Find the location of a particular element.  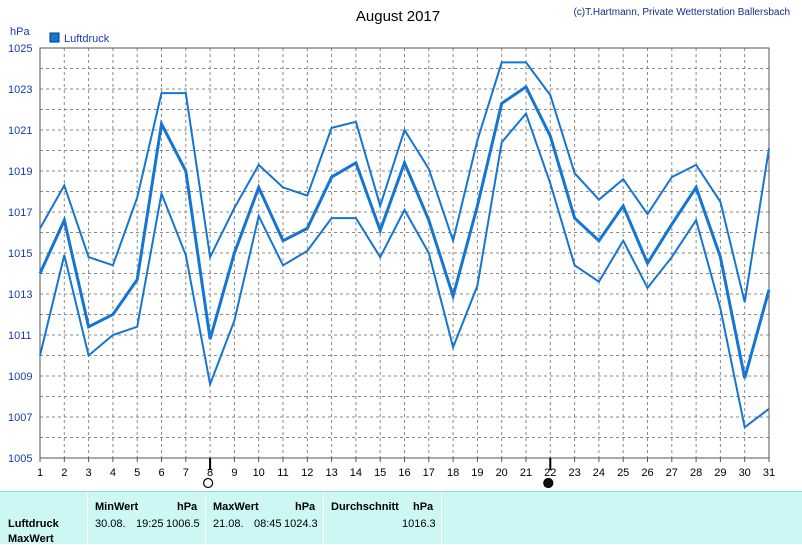

x-tick-label: 24 is located at coordinates (599, 473).